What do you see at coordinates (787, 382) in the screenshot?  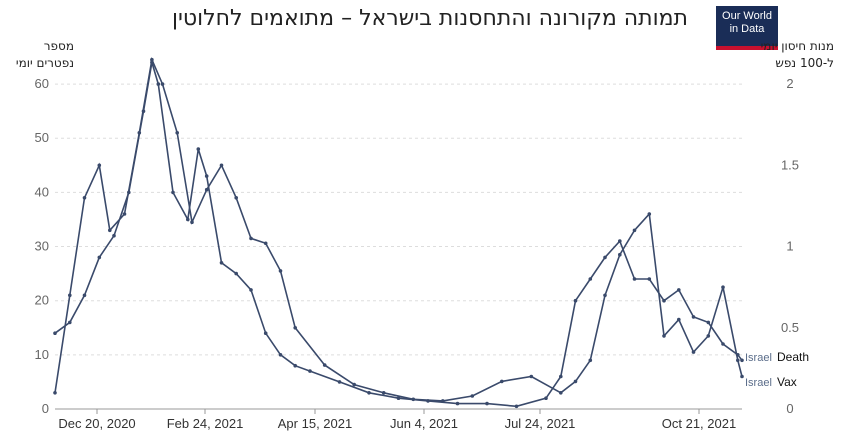 I see `series-label-variable: Vax` at bounding box center [787, 382].